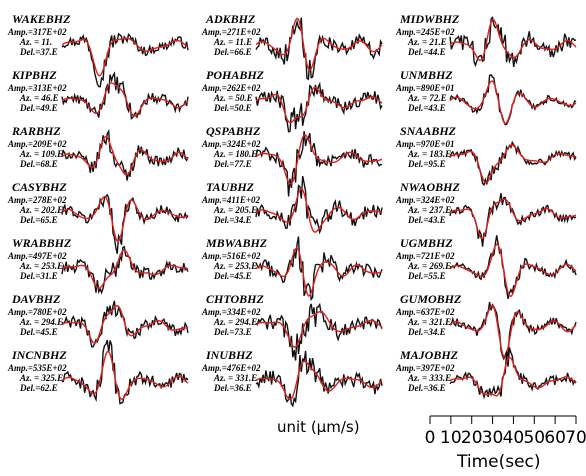 The height and width of the screenshot is (476, 586). What do you see at coordinates (430, 266) in the screenshot?
I see `station-azimuth: Az. = 269.E` at bounding box center [430, 266].